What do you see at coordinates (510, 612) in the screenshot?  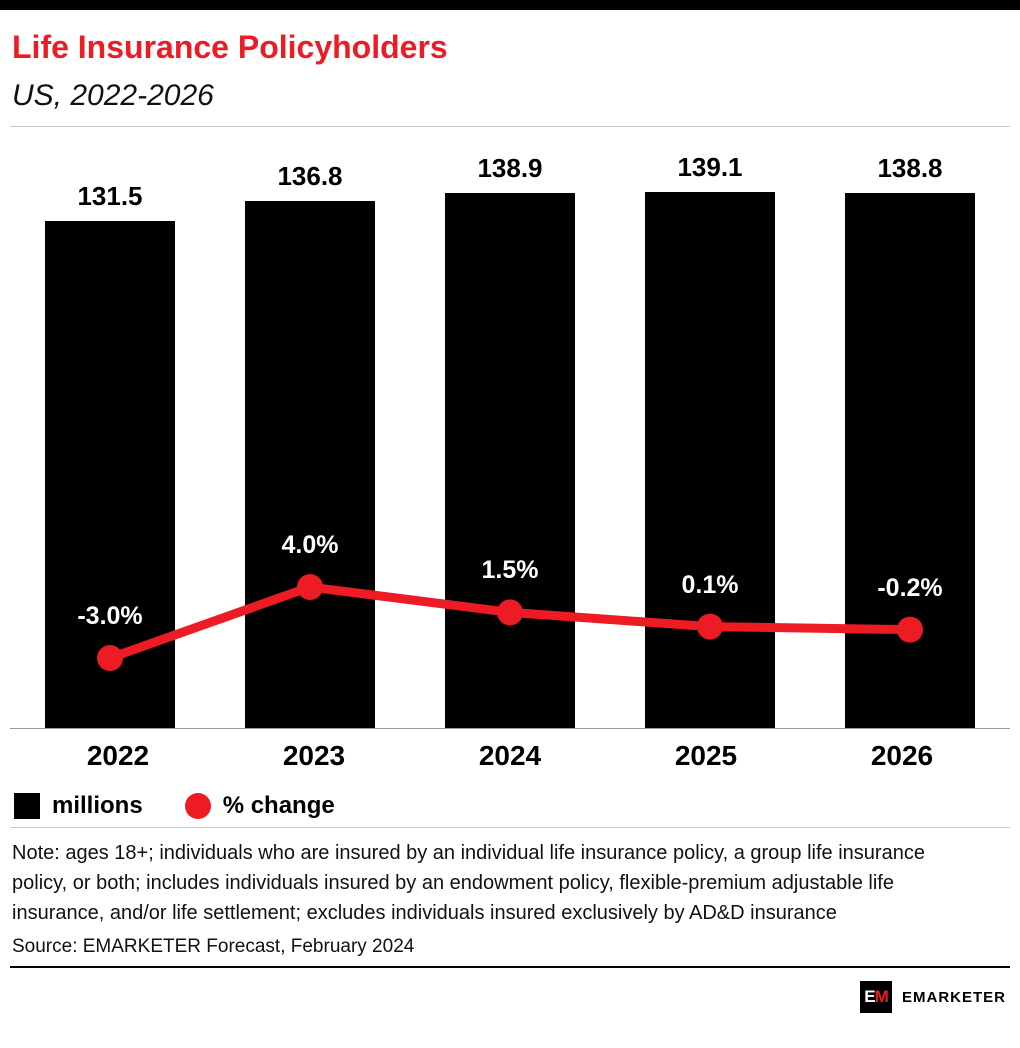 I see `line-point-2024` at bounding box center [510, 612].